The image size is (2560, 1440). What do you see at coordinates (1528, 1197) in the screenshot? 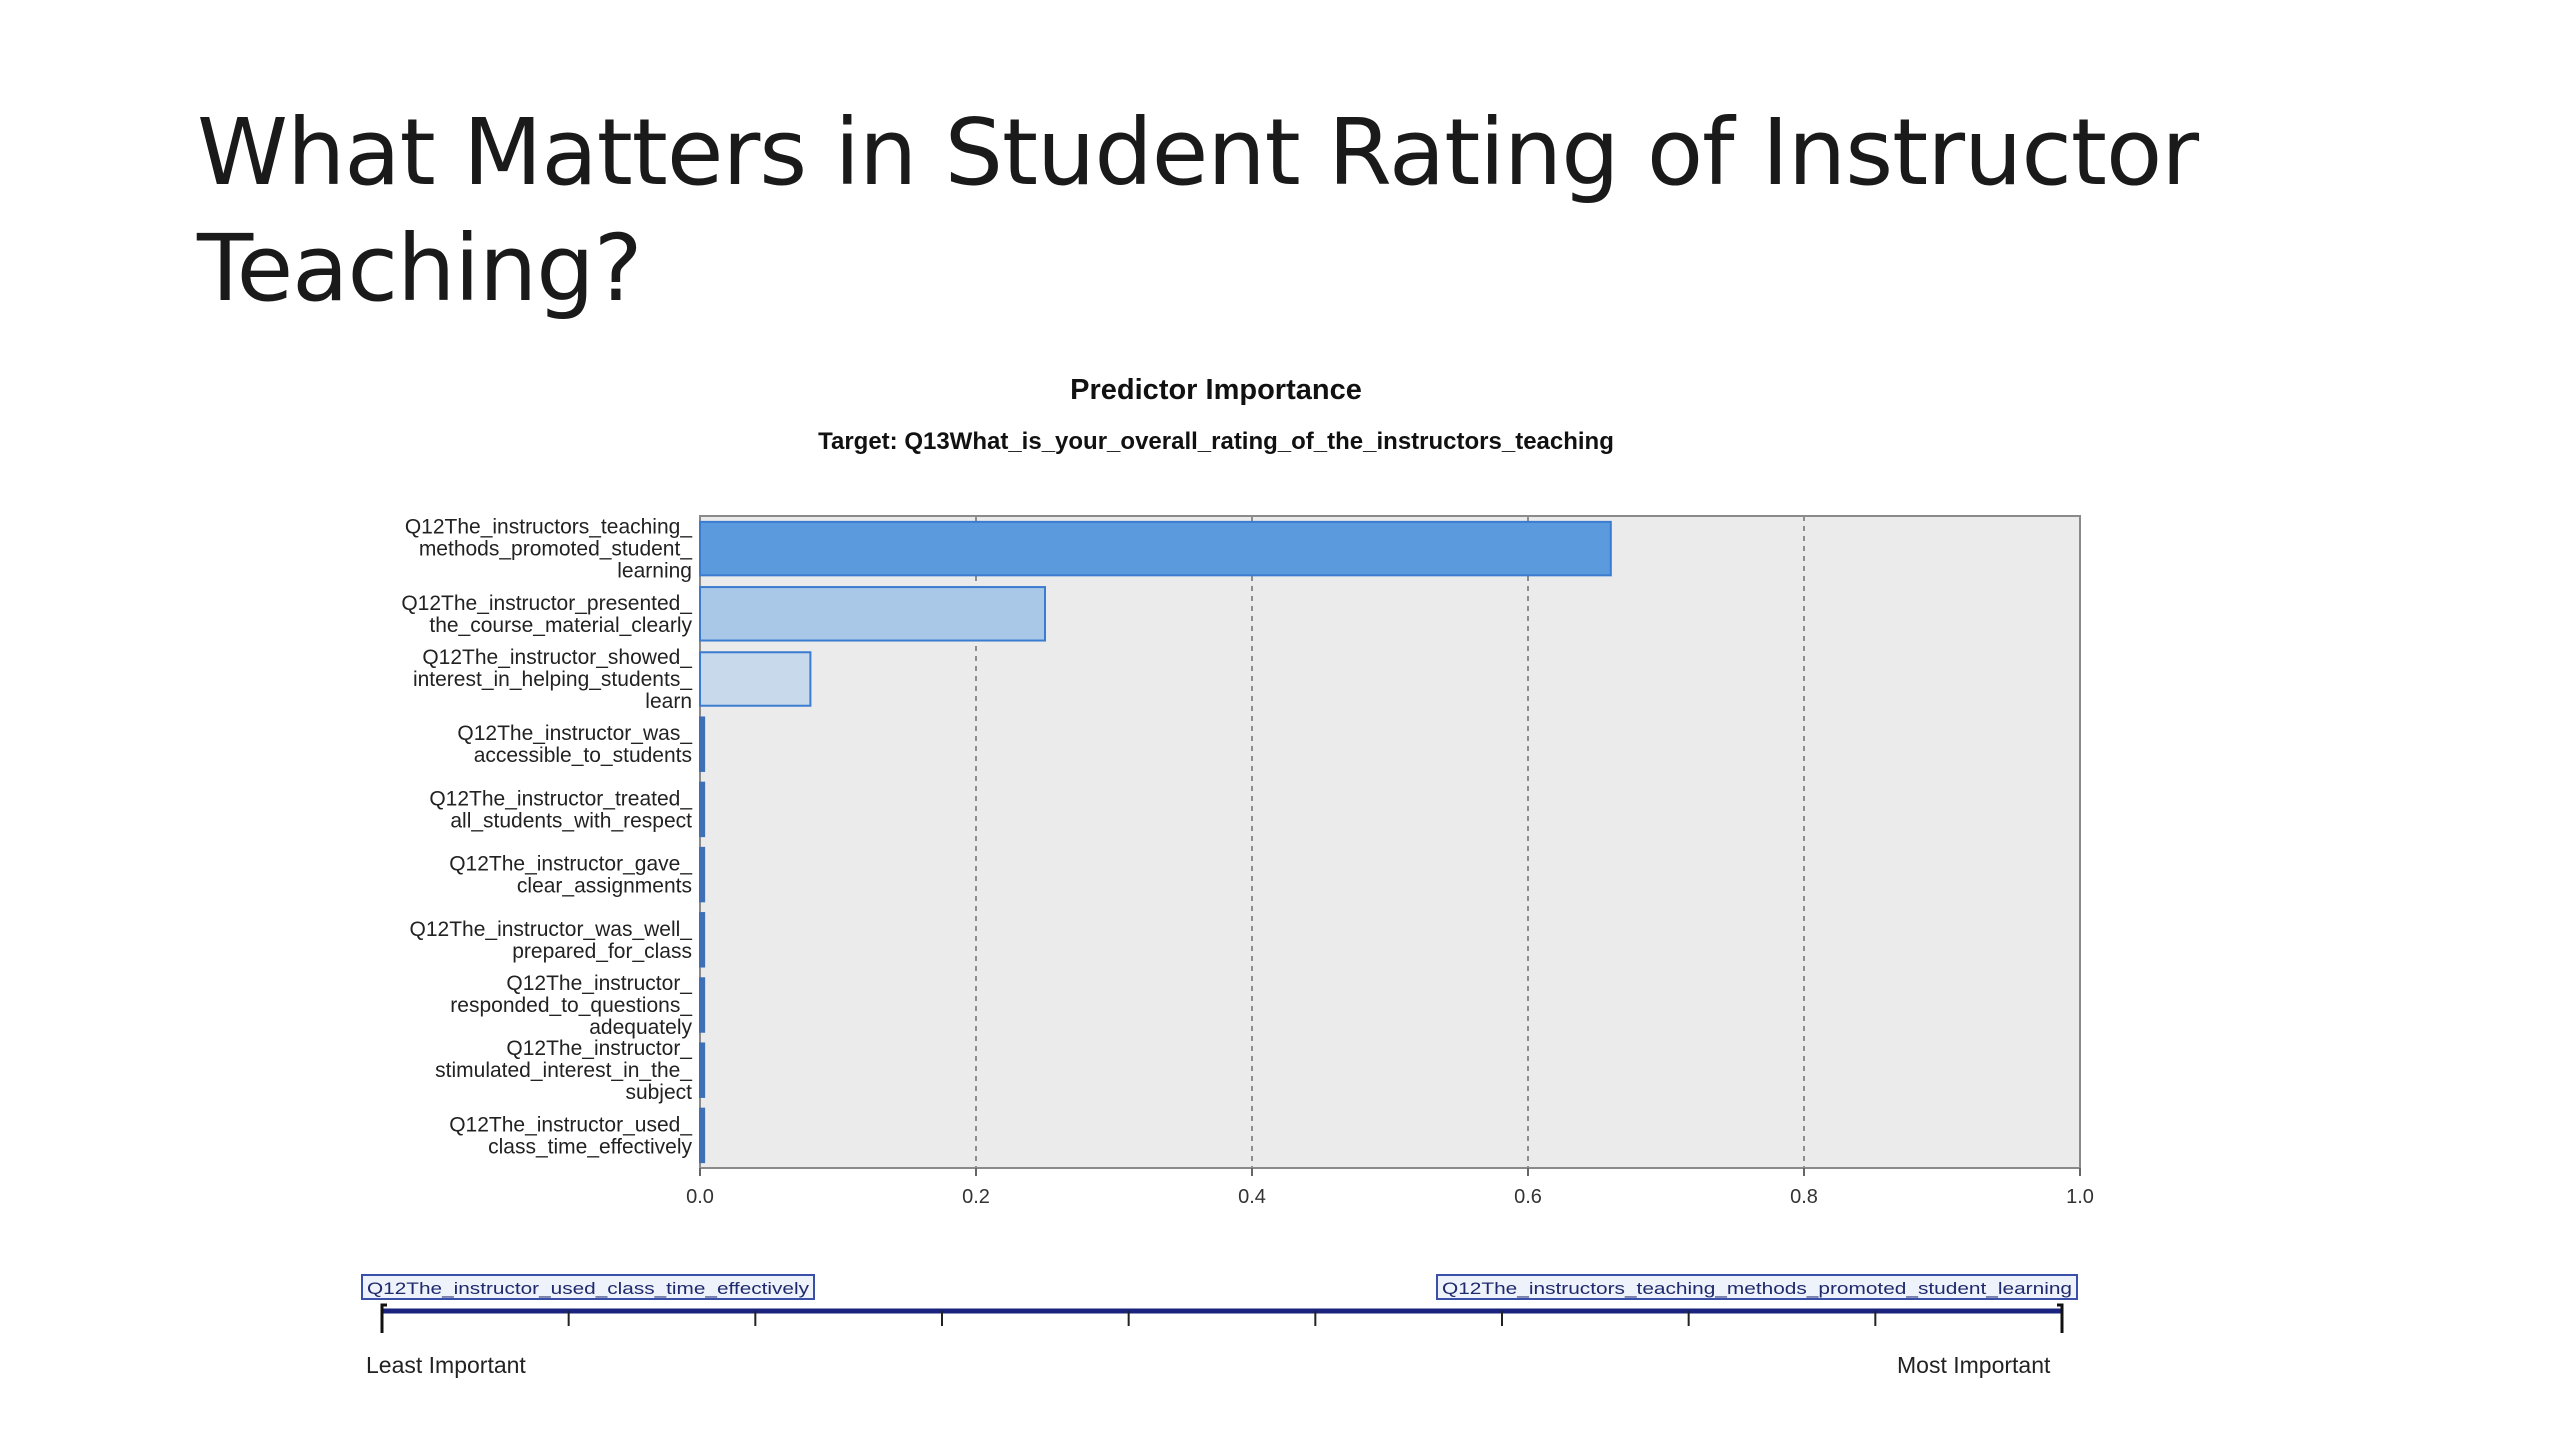
I see `x-tick-label: 0.6` at bounding box center [1528, 1197].